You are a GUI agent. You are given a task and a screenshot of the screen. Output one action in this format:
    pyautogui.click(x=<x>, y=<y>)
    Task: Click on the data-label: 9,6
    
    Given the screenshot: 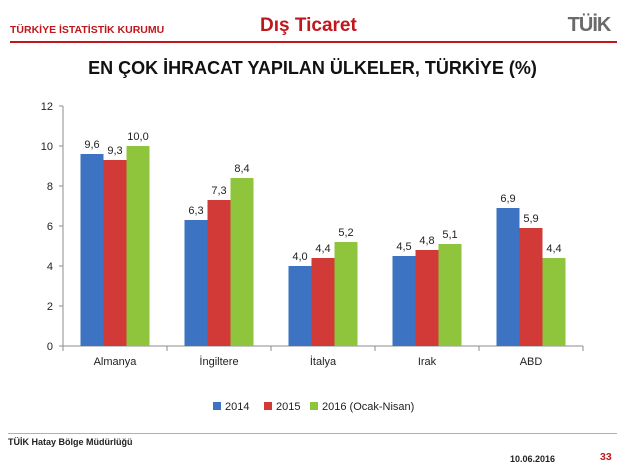 What is the action you would take?
    pyautogui.click(x=91, y=145)
    